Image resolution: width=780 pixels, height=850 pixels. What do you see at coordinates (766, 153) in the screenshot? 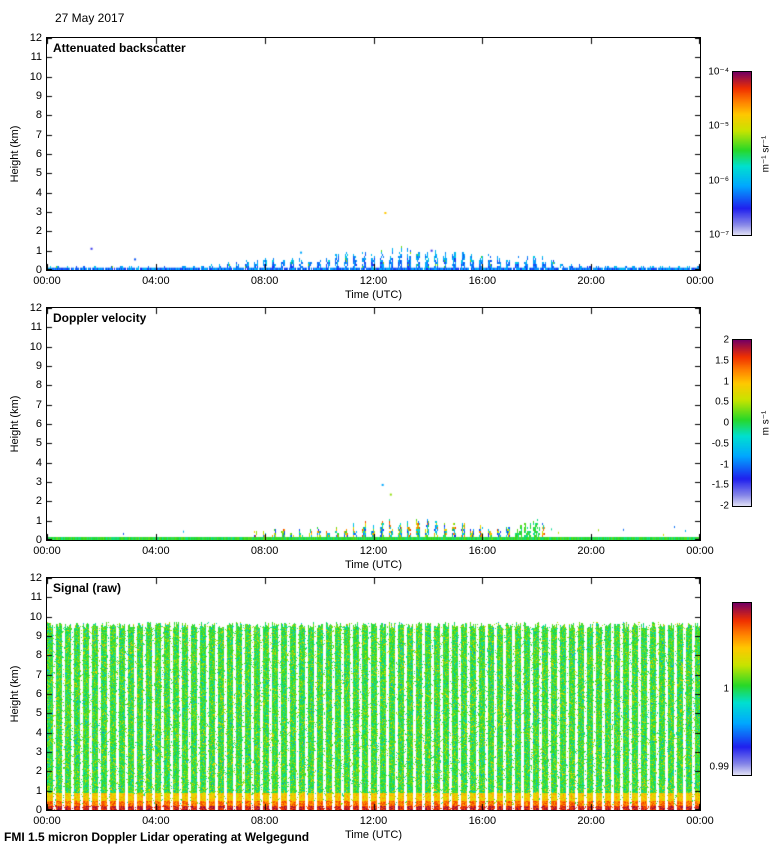
I see `backscatter-colorbar-unit-label: m⁻¹ sr⁻¹` at bounding box center [766, 153].